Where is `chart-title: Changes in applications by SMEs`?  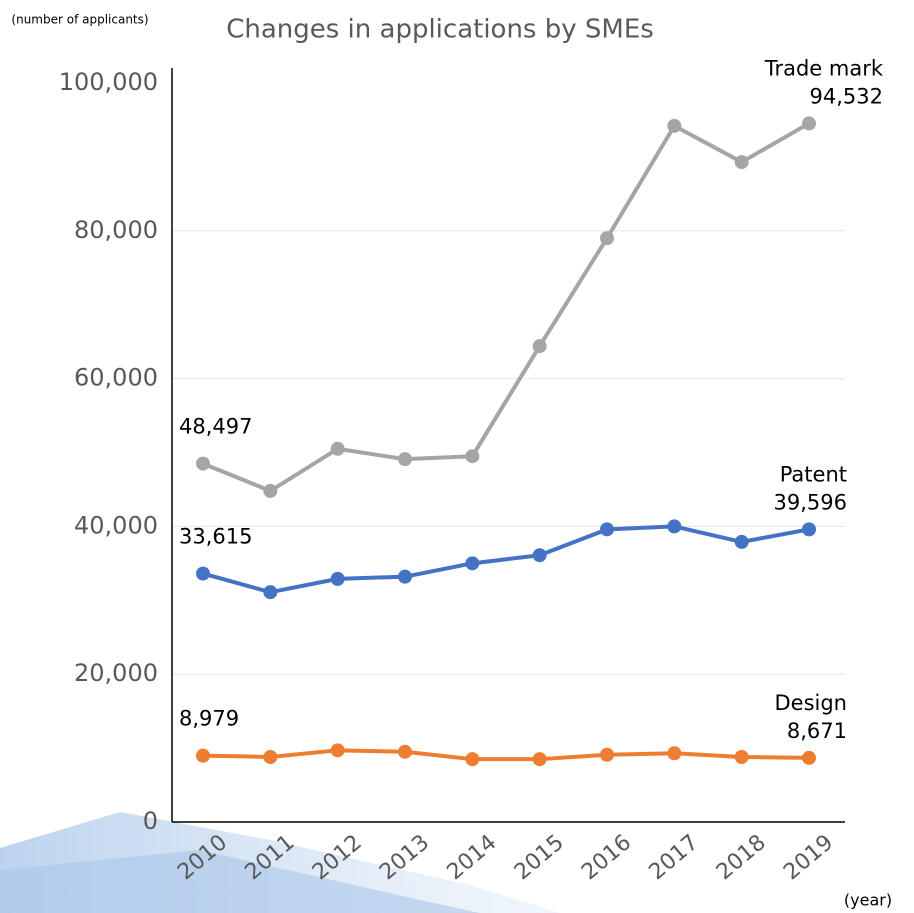 chart-title: Changes in applications by SMEs is located at coordinates (440, 30).